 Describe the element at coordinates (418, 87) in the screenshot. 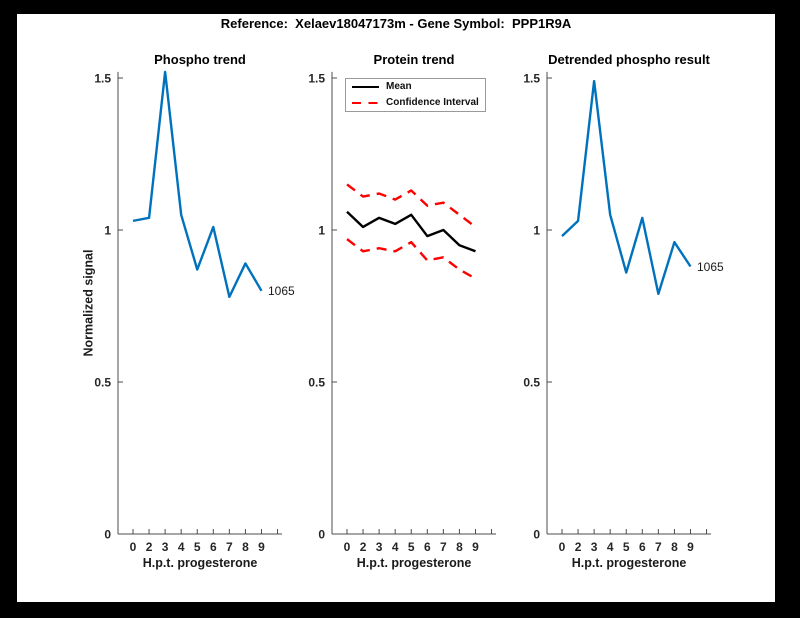

I see `legend-entry-mean: Mean` at that location.